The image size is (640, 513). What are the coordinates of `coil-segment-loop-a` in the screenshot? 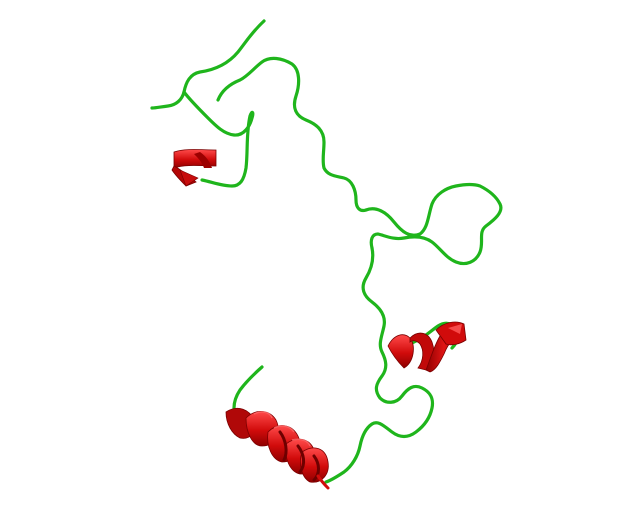 It's located at (218, 139).